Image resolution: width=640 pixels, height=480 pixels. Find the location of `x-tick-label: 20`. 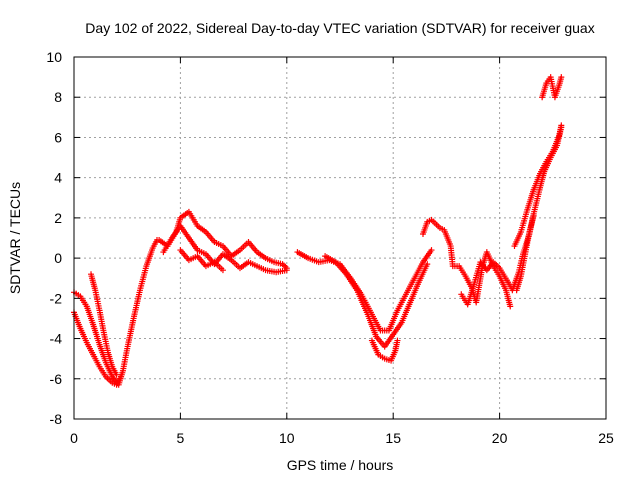

x-tick-label: 20 is located at coordinates (500, 438).